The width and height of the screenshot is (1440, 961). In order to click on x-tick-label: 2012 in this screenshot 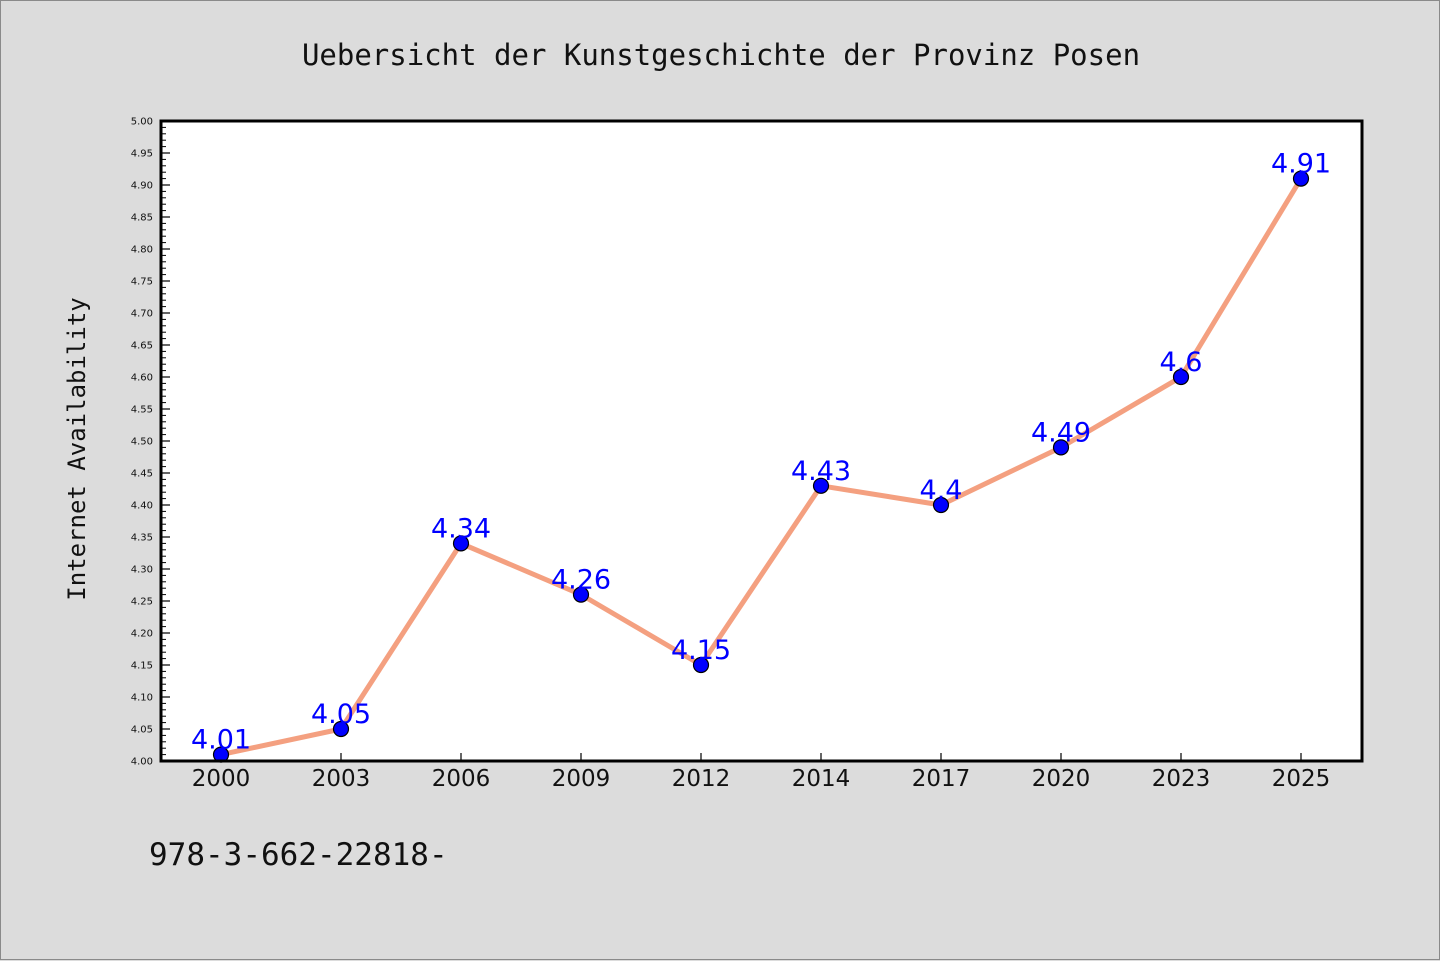, I will do `click(701, 779)`.